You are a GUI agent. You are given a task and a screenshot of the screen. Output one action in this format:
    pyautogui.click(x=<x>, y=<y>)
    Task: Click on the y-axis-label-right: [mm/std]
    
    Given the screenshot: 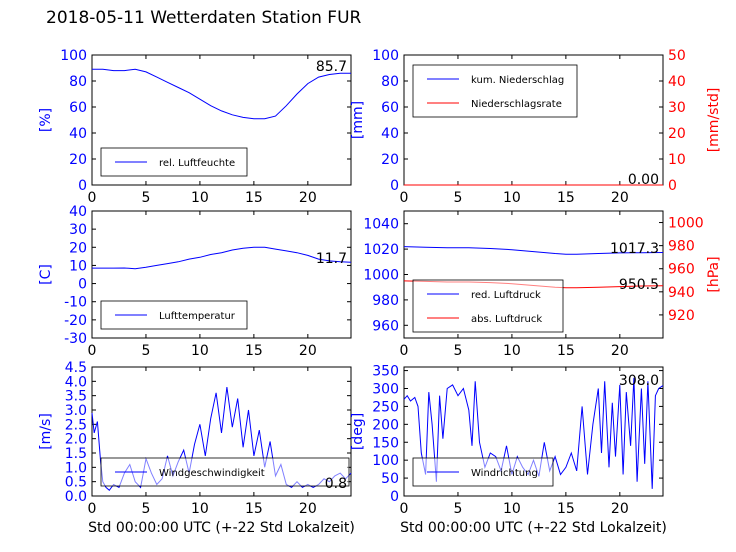 What is the action you would take?
    pyautogui.click(x=714, y=120)
    